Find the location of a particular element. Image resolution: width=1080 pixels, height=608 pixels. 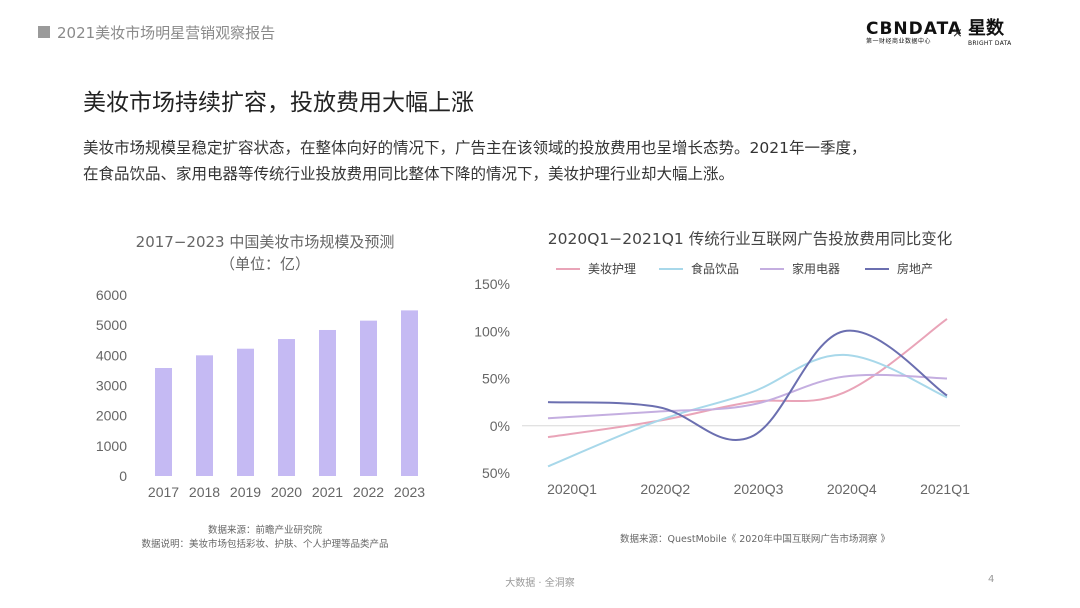

report-title: 2021美妆市场明星营销观察报告 is located at coordinates (166, 33).